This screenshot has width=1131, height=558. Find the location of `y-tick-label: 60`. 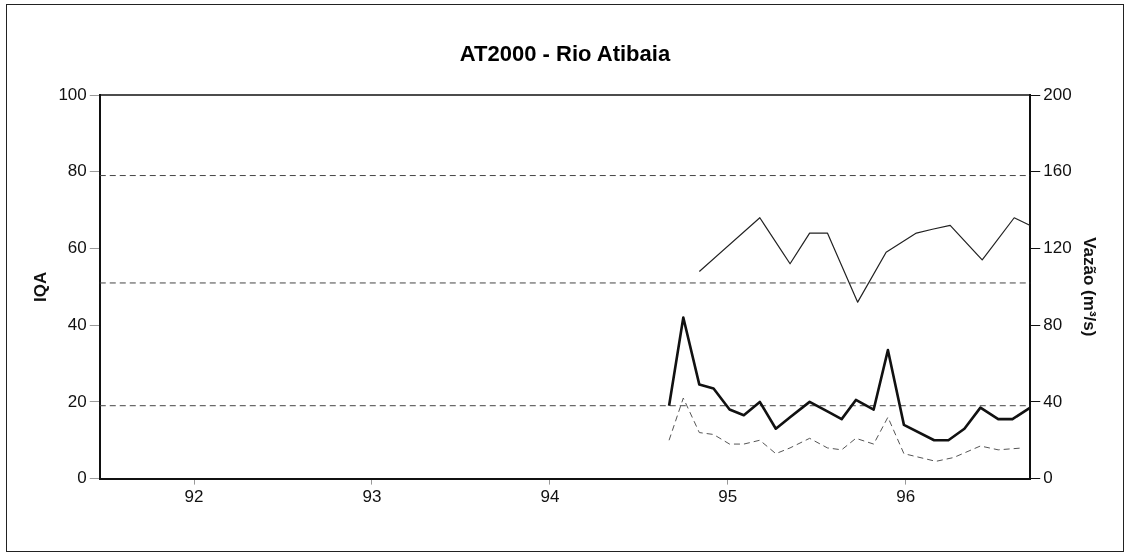

y-tick-label: 60 is located at coordinates (77, 248).